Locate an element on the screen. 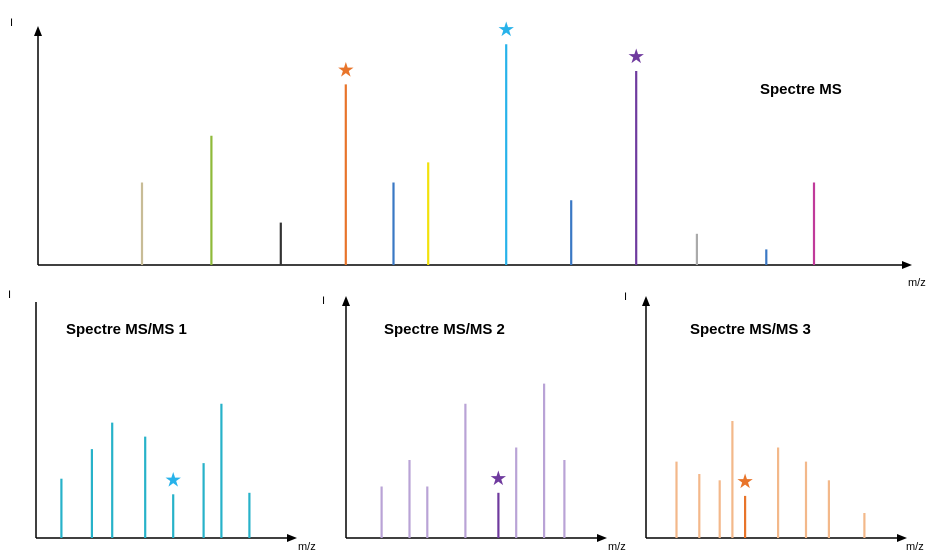  panel-title: Spectre MS/MS 2 is located at coordinates (444, 329).